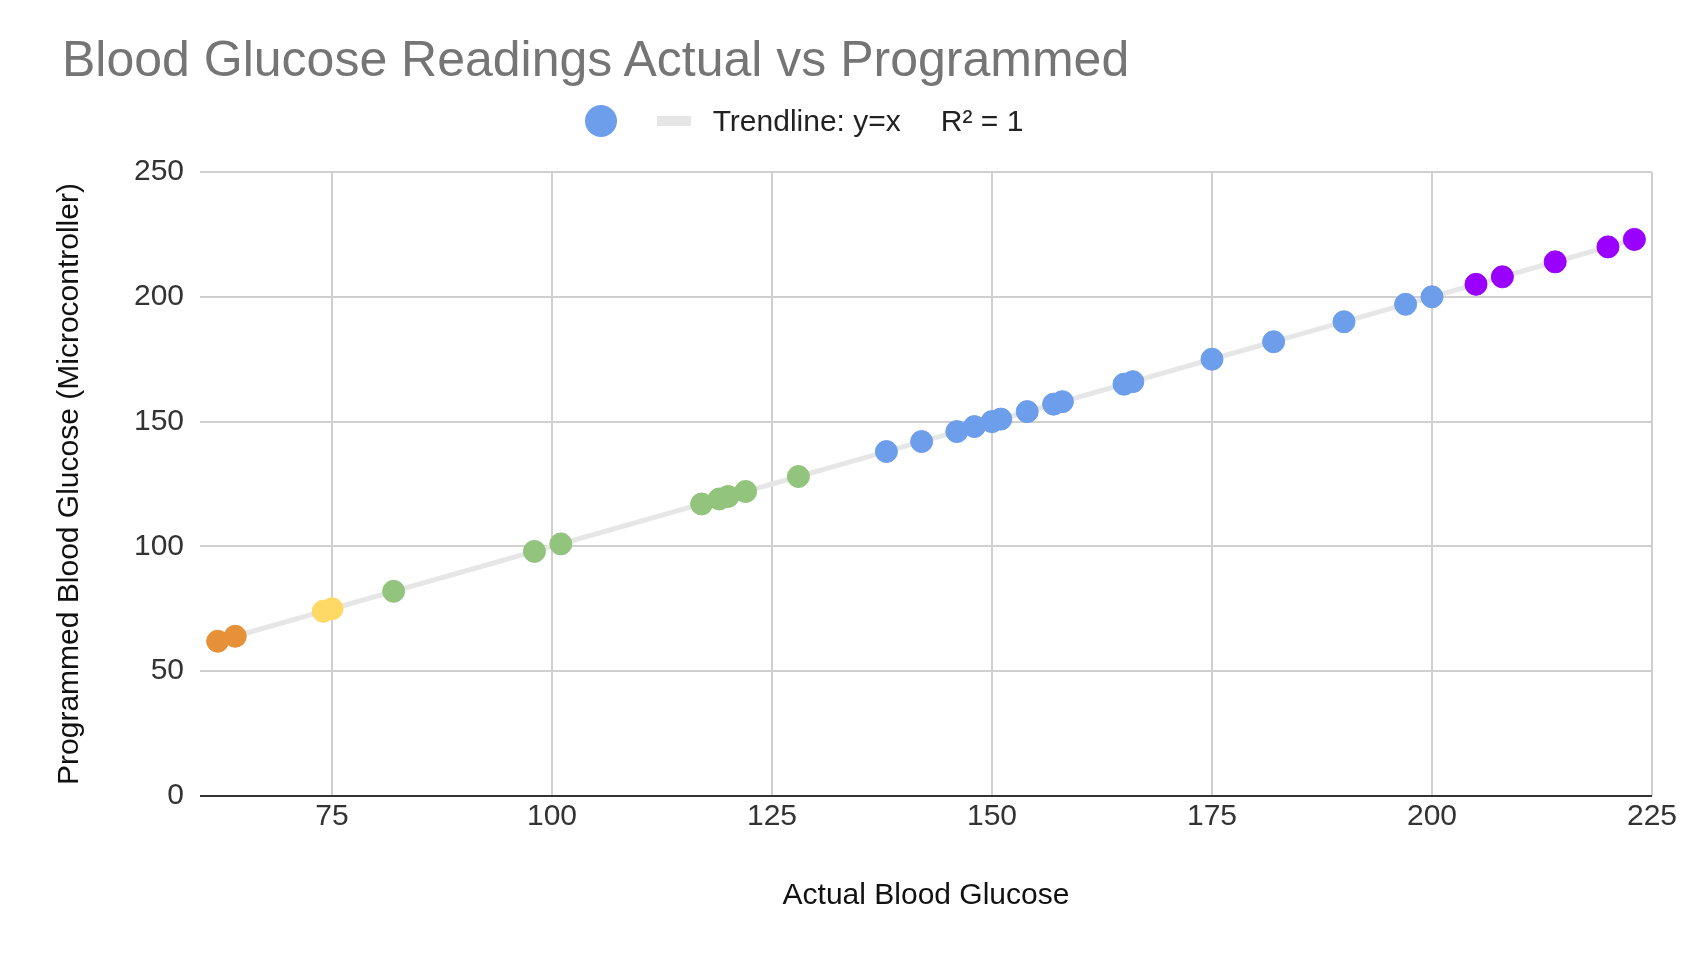  What do you see at coordinates (982, 121) in the screenshot?
I see `text: R² = 1` at bounding box center [982, 121].